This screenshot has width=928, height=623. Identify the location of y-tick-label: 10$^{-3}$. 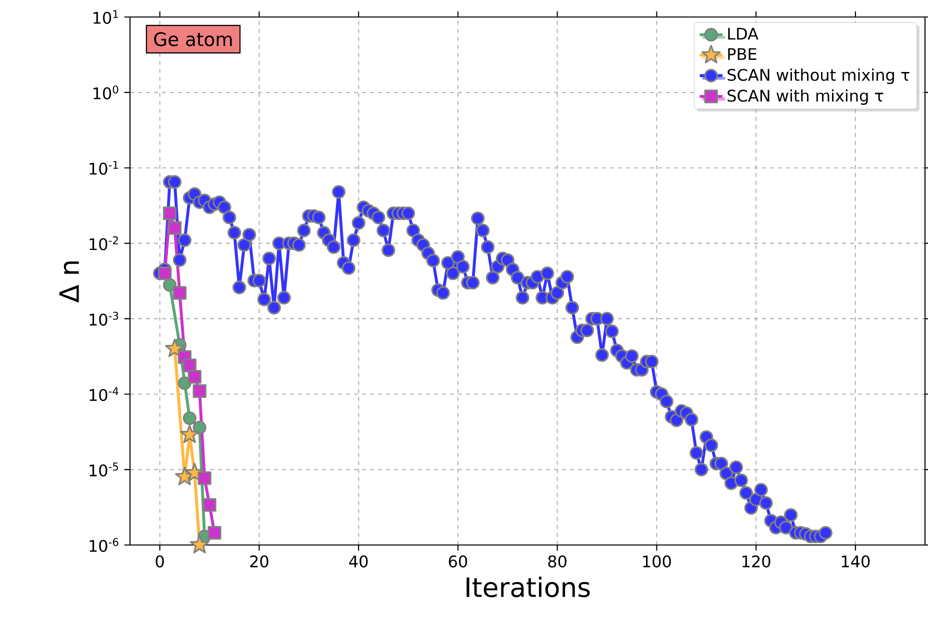
(104, 319).